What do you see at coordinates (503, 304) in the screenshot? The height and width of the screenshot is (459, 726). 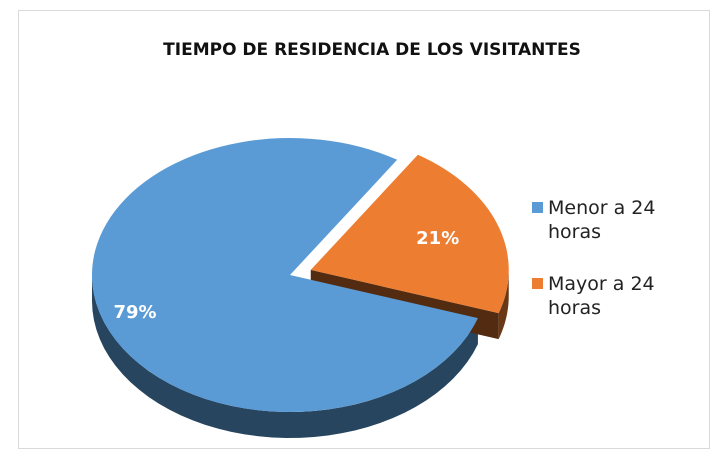 I see `pie-side` at bounding box center [503, 304].